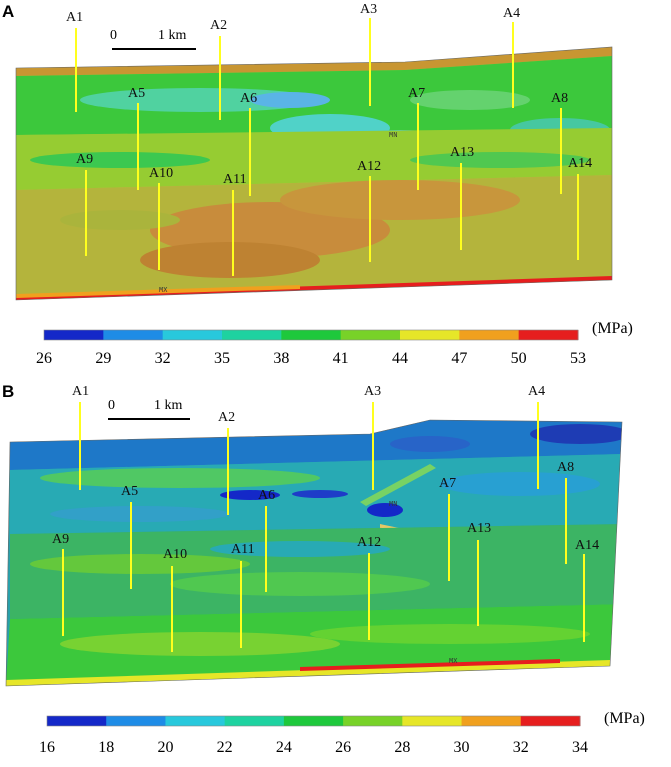 The image size is (671, 767). Describe the element at coordinates (400, 358) in the screenshot. I see `colorbar-tick-a-6: 44` at that location.